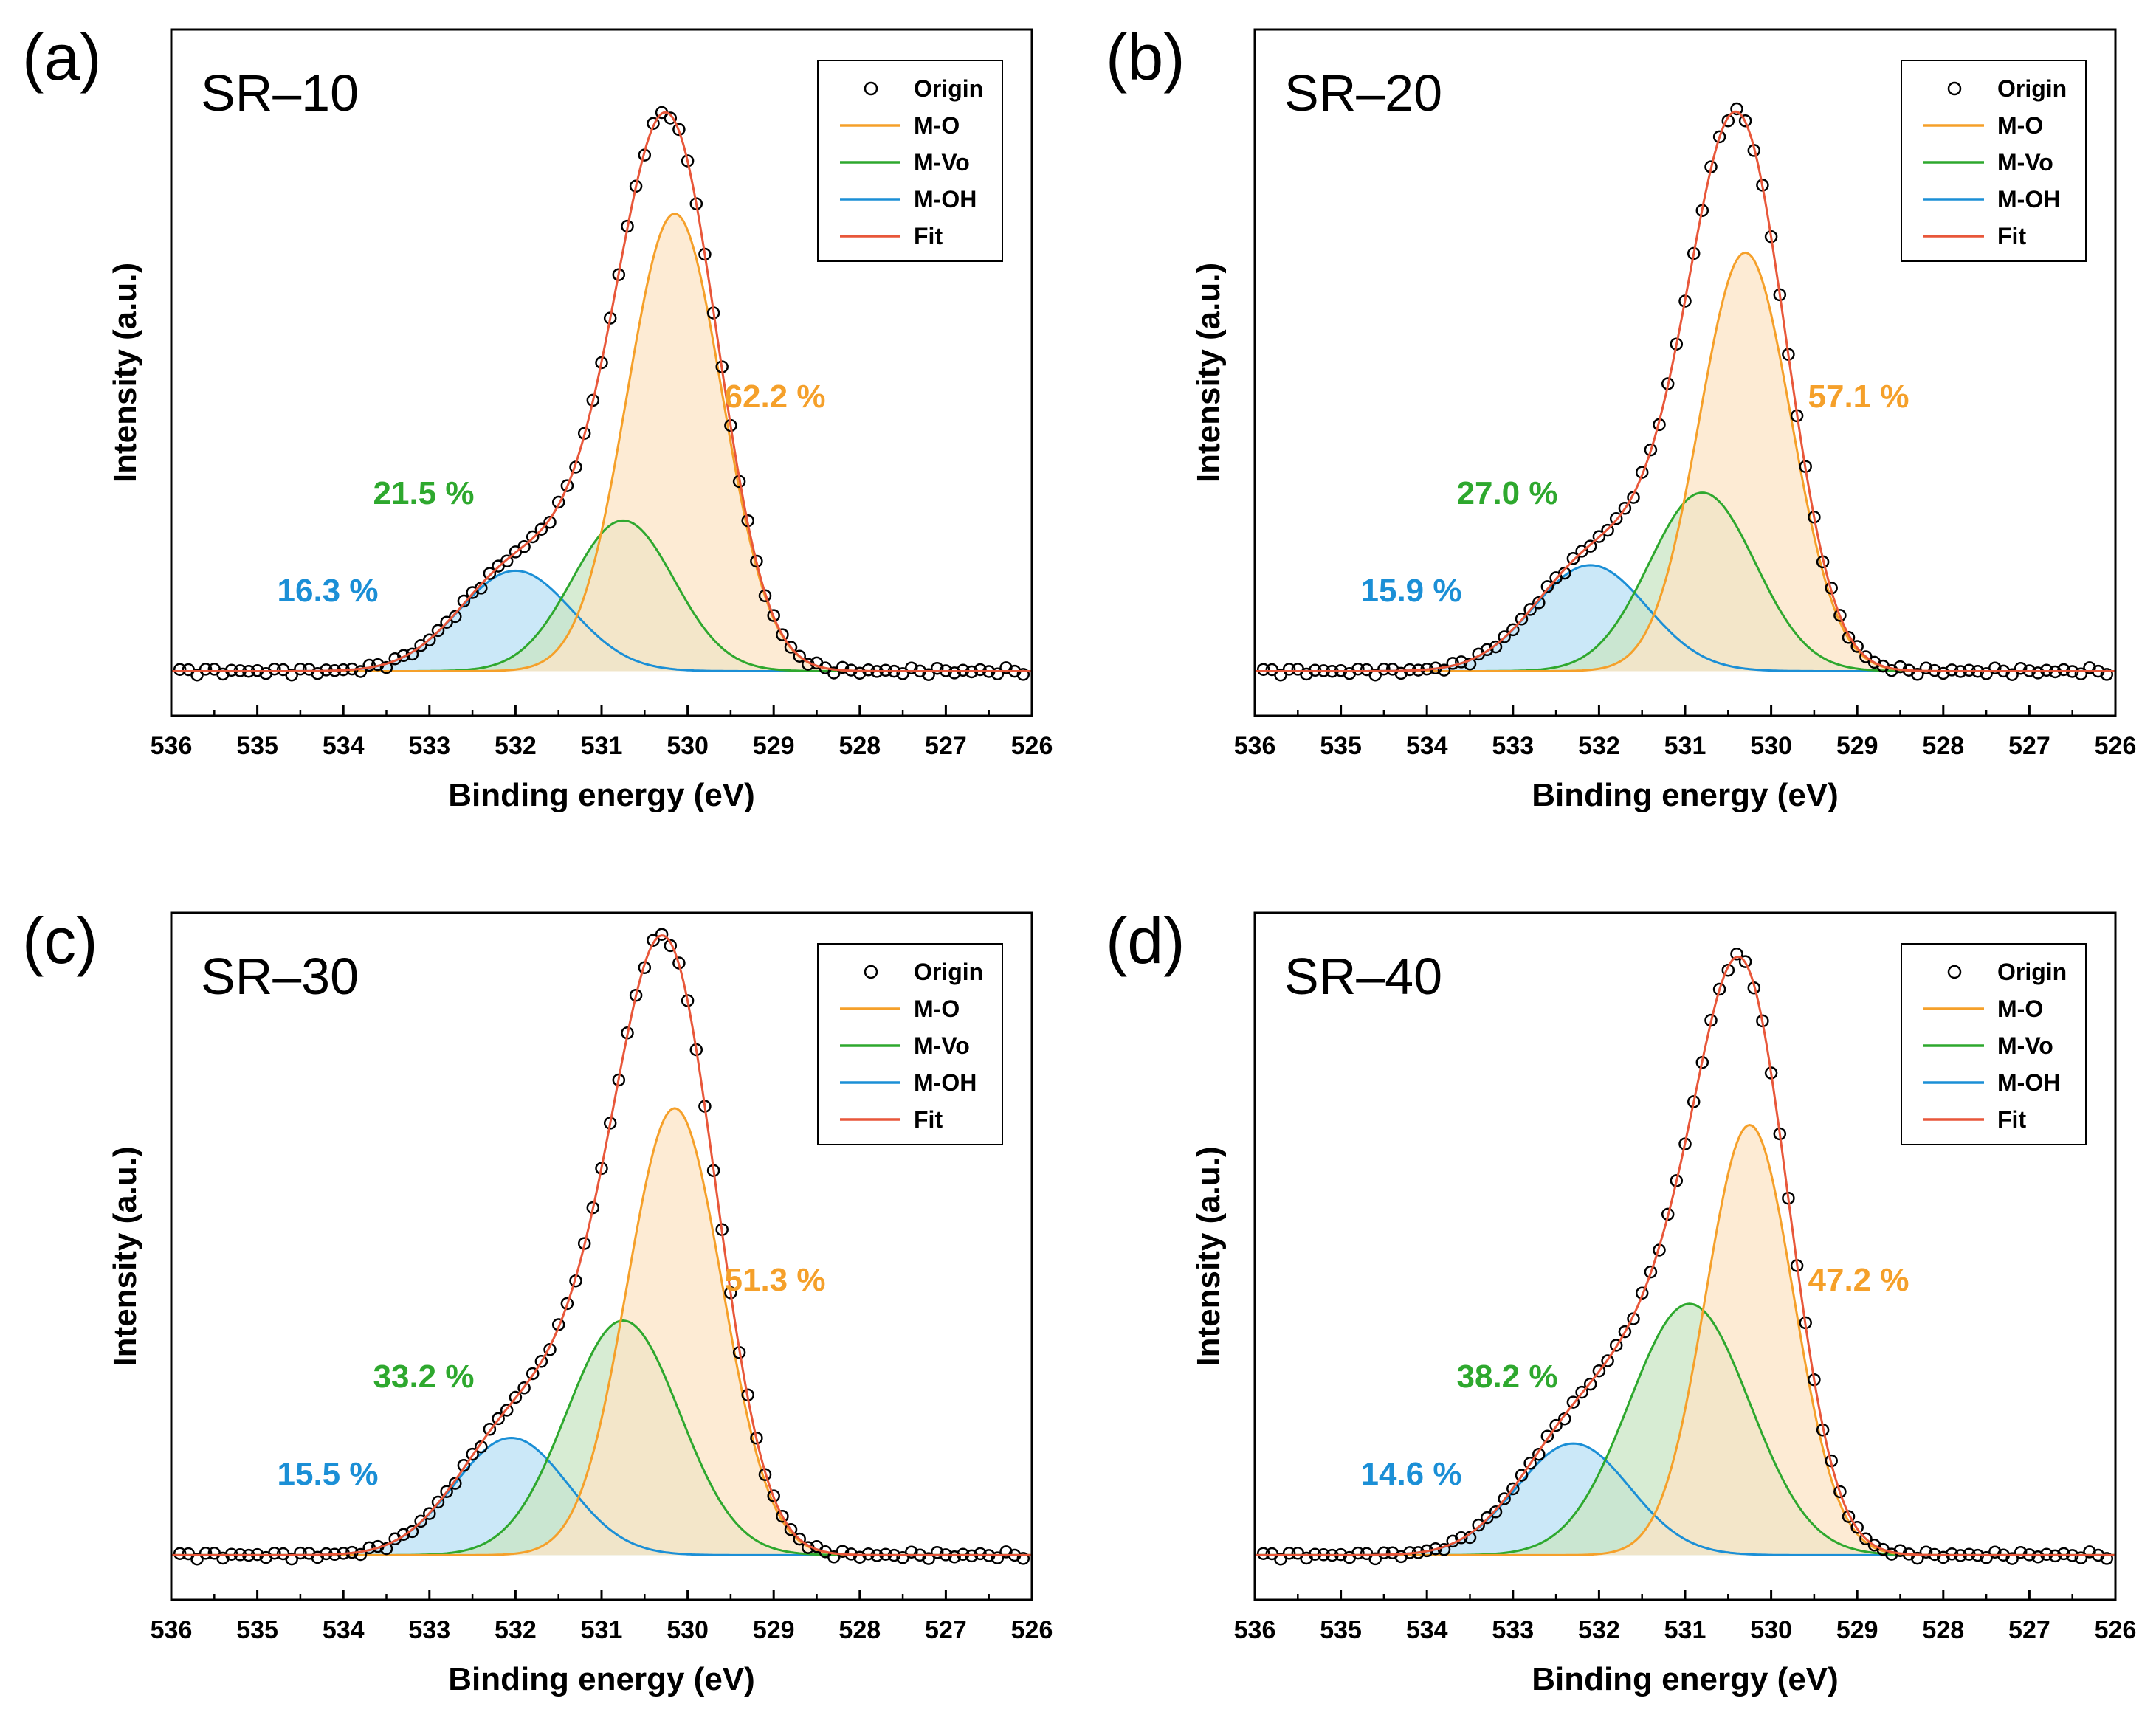  What do you see at coordinates (1411, 591) in the screenshot?
I see `pct-label-m-oh: 15.9 %` at bounding box center [1411, 591].